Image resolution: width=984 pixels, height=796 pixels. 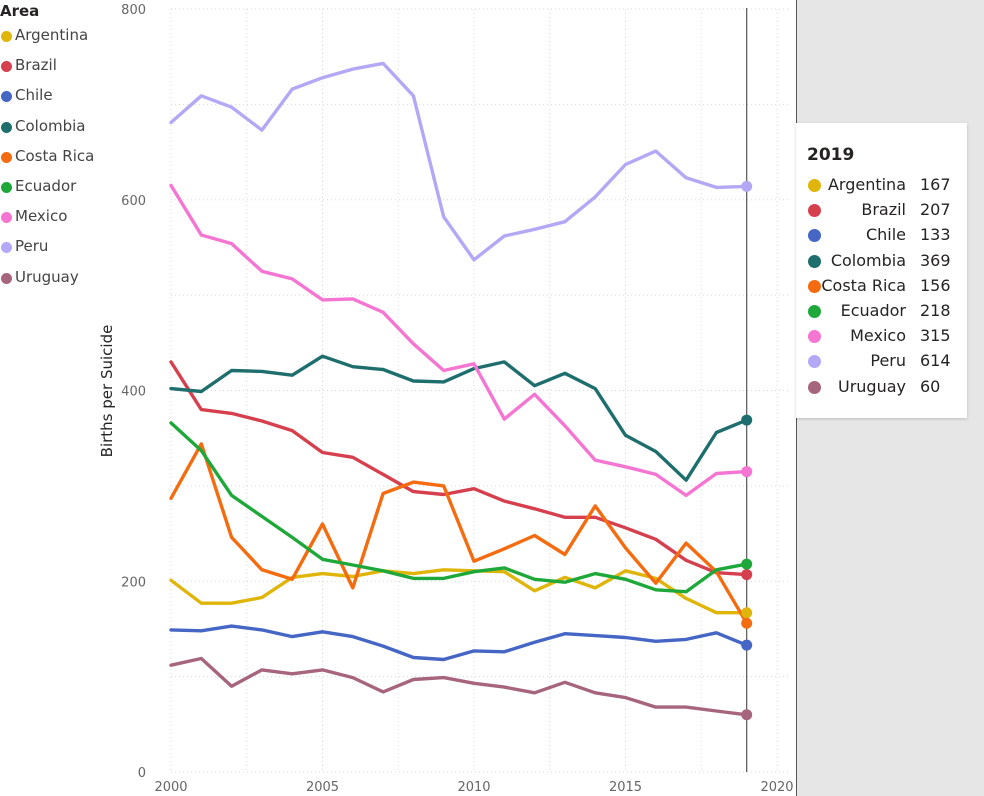 What do you see at coordinates (935, 336) in the screenshot?
I see `tooltip-series-value: 315` at bounding box center [935, 336].